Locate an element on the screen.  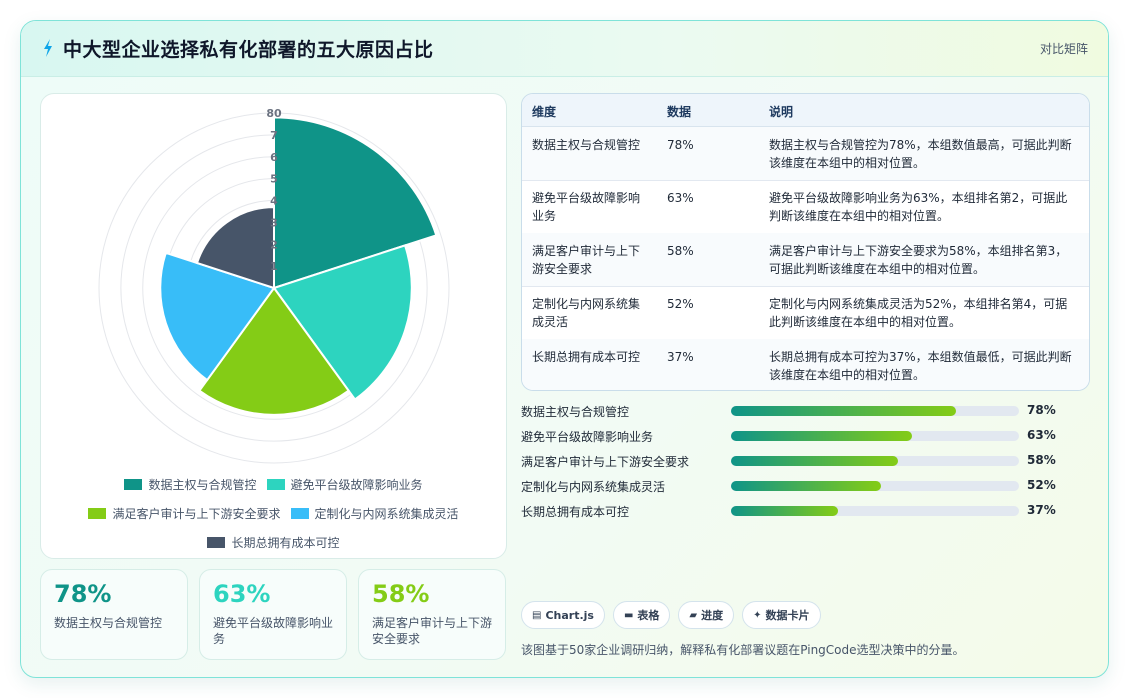
kpi-value: 58% is located at coordinates (401, 594).